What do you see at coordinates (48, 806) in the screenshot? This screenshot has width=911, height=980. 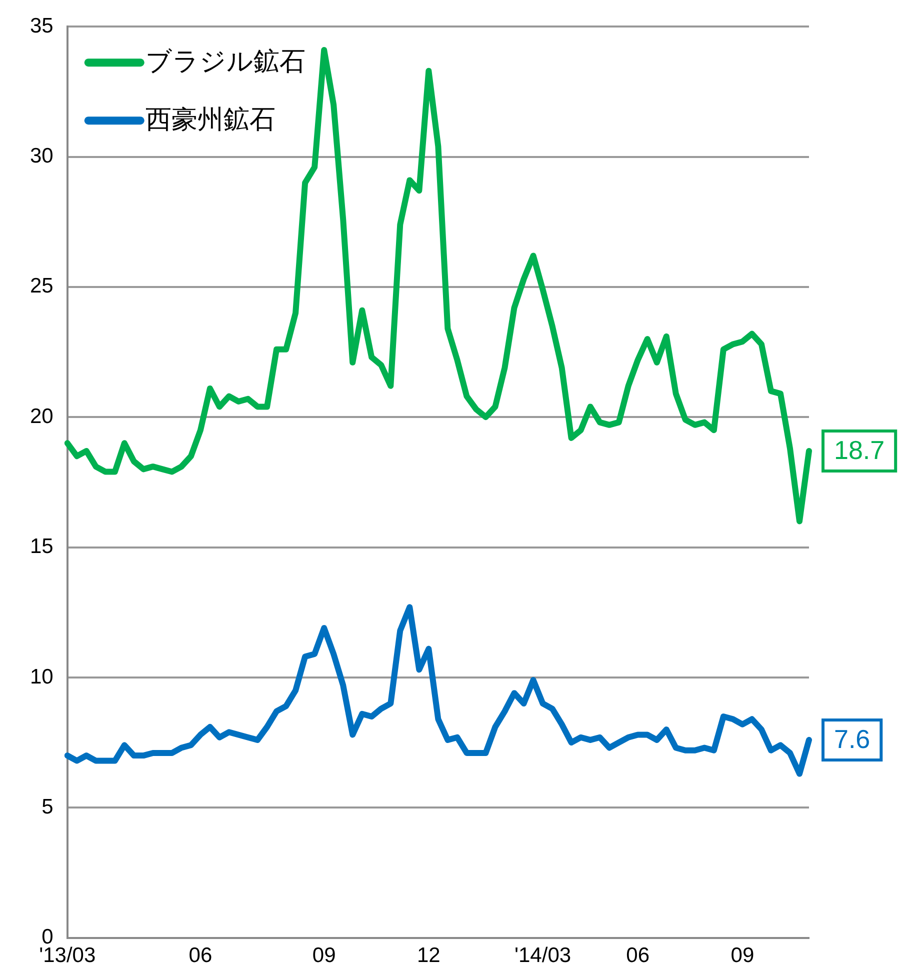 I see `y-tick-label: 5` at bounding box center [48, 806].